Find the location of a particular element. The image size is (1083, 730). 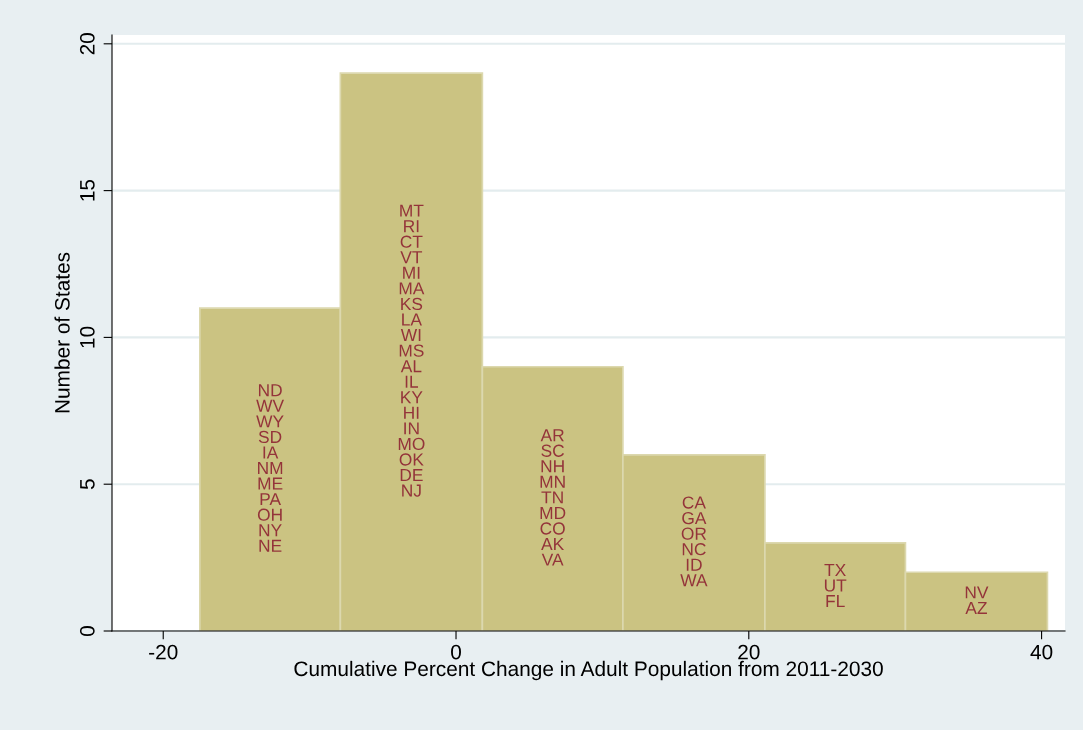

data-label: NV AZ is located at coordinates (977, 600).